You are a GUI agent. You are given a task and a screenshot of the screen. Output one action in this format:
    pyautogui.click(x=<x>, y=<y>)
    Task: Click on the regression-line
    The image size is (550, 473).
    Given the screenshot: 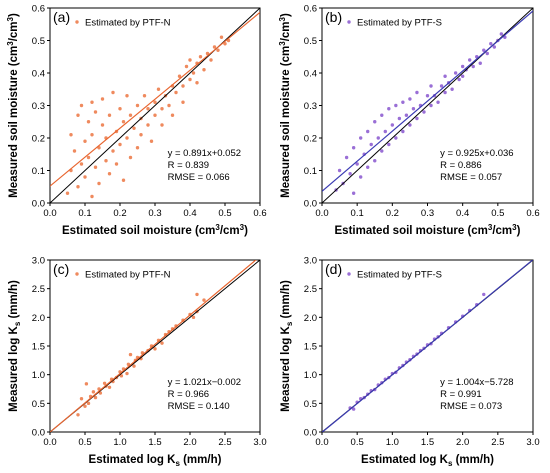 What is the action you would take?
    pyautogui.click(x=427, y=346)
    